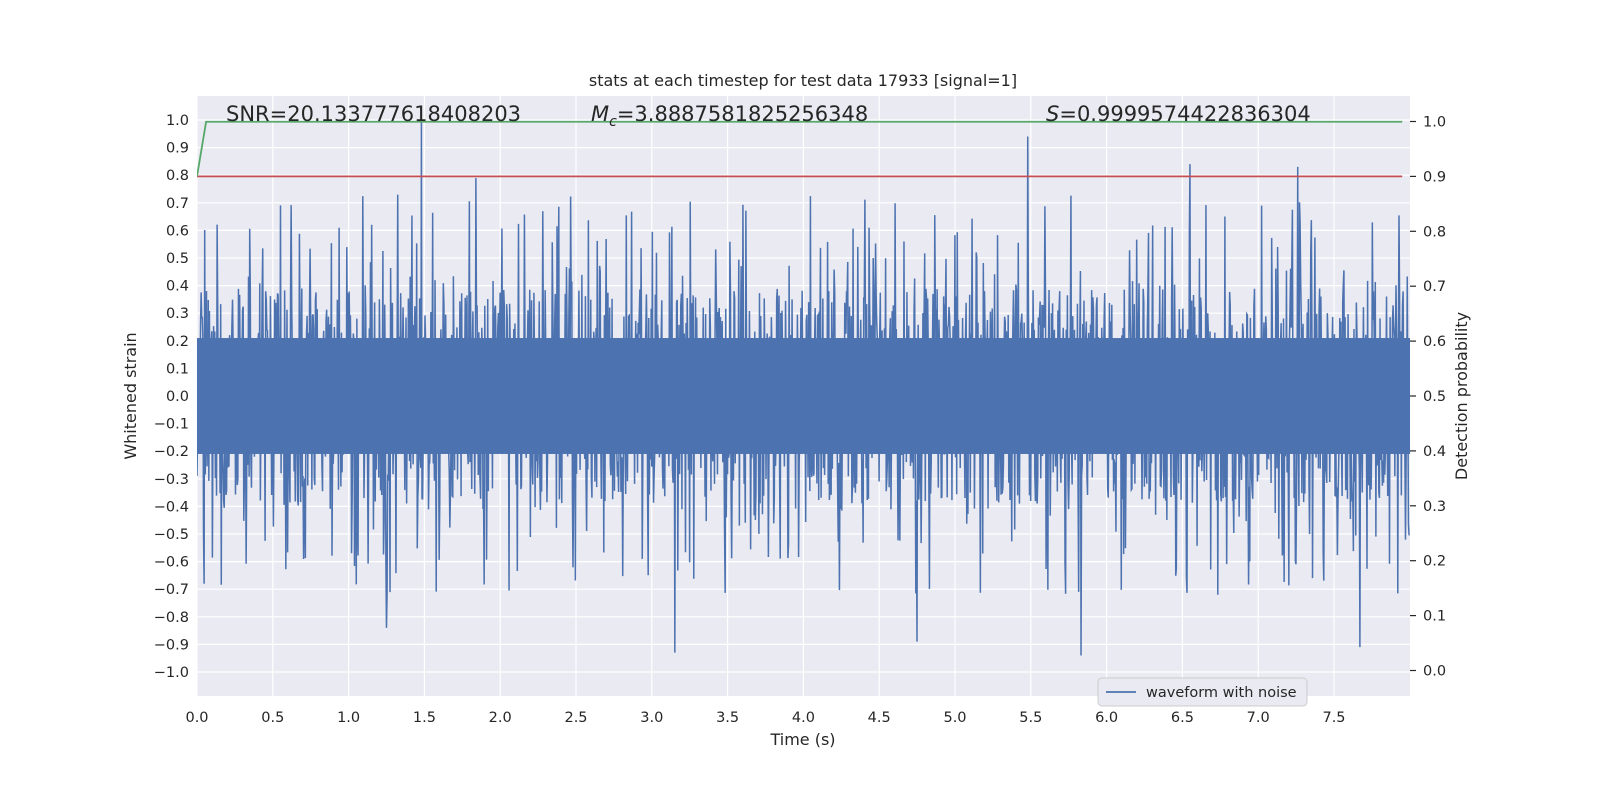  I want to click on significance-symbol: S, so click(1052, 114).